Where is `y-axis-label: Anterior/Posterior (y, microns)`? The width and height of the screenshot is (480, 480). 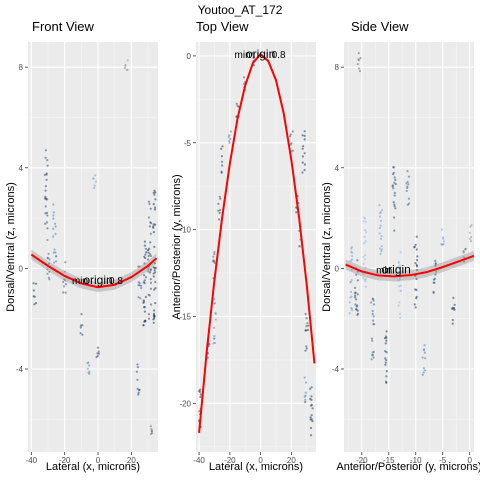 y-axis-label: Anterior/Posterior (y, microns) is located at coordinates (177, 246).